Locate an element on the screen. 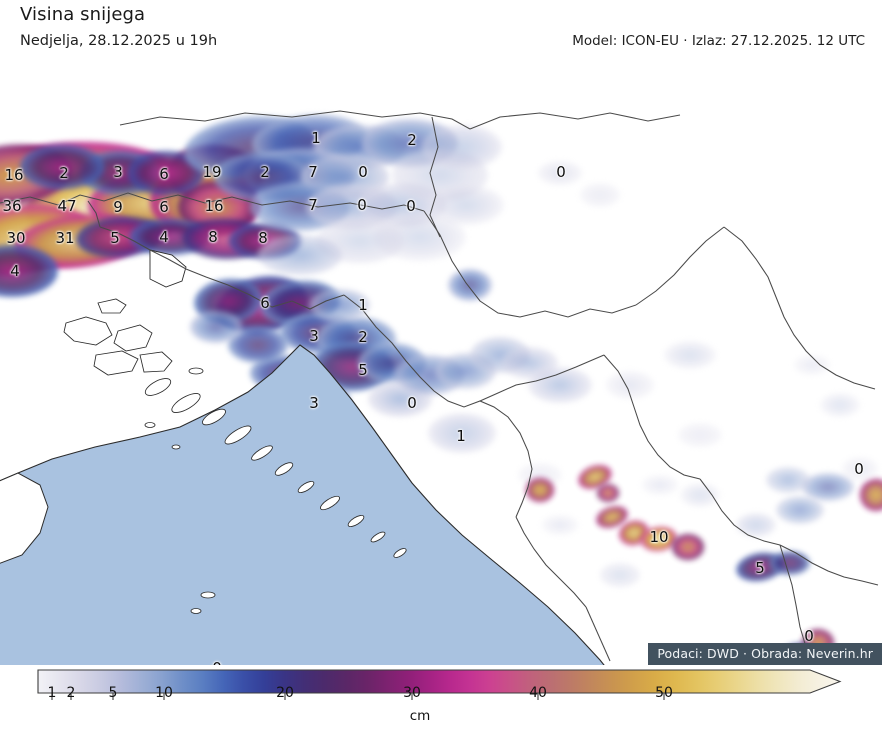  colorbar-tick: 10 is located at coordinates (164, 693).